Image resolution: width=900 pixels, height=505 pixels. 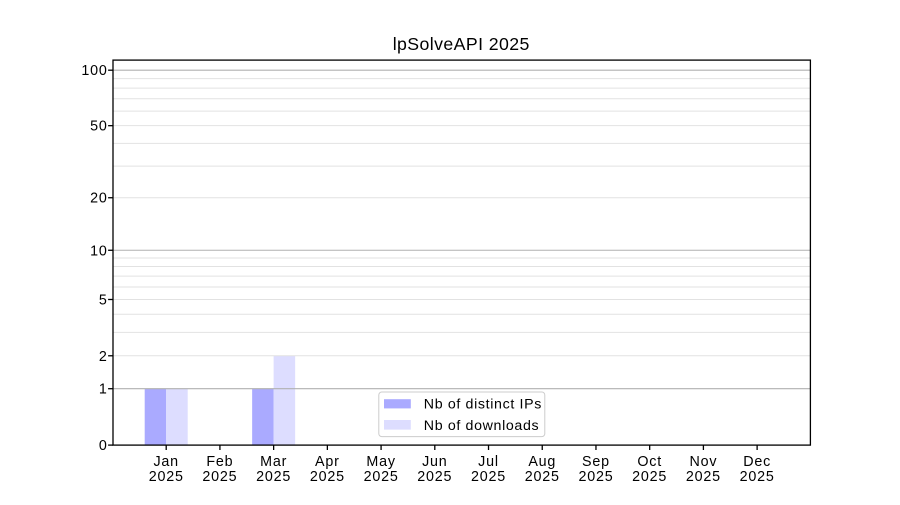 What do you see at coordinates (649, 462) in the screenshot?
I see `svg-text: Oct` at bounding box center [649, 462].